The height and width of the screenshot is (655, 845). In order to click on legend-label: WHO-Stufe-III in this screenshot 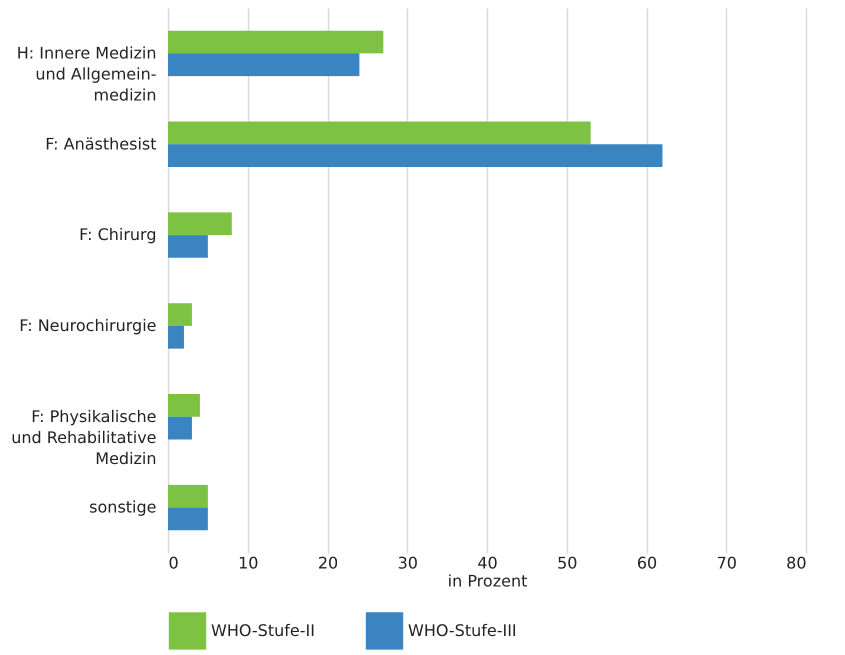, I will do `click(462, 630)`.